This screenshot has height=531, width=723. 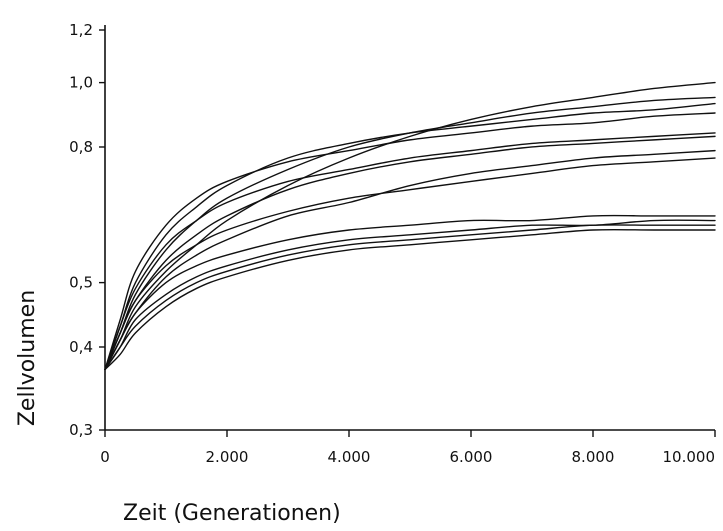 What do you see at coordinates (81, 347) in the screenshot?
I see `y-tick-label: 0,4` at bounding box center [81, 347].